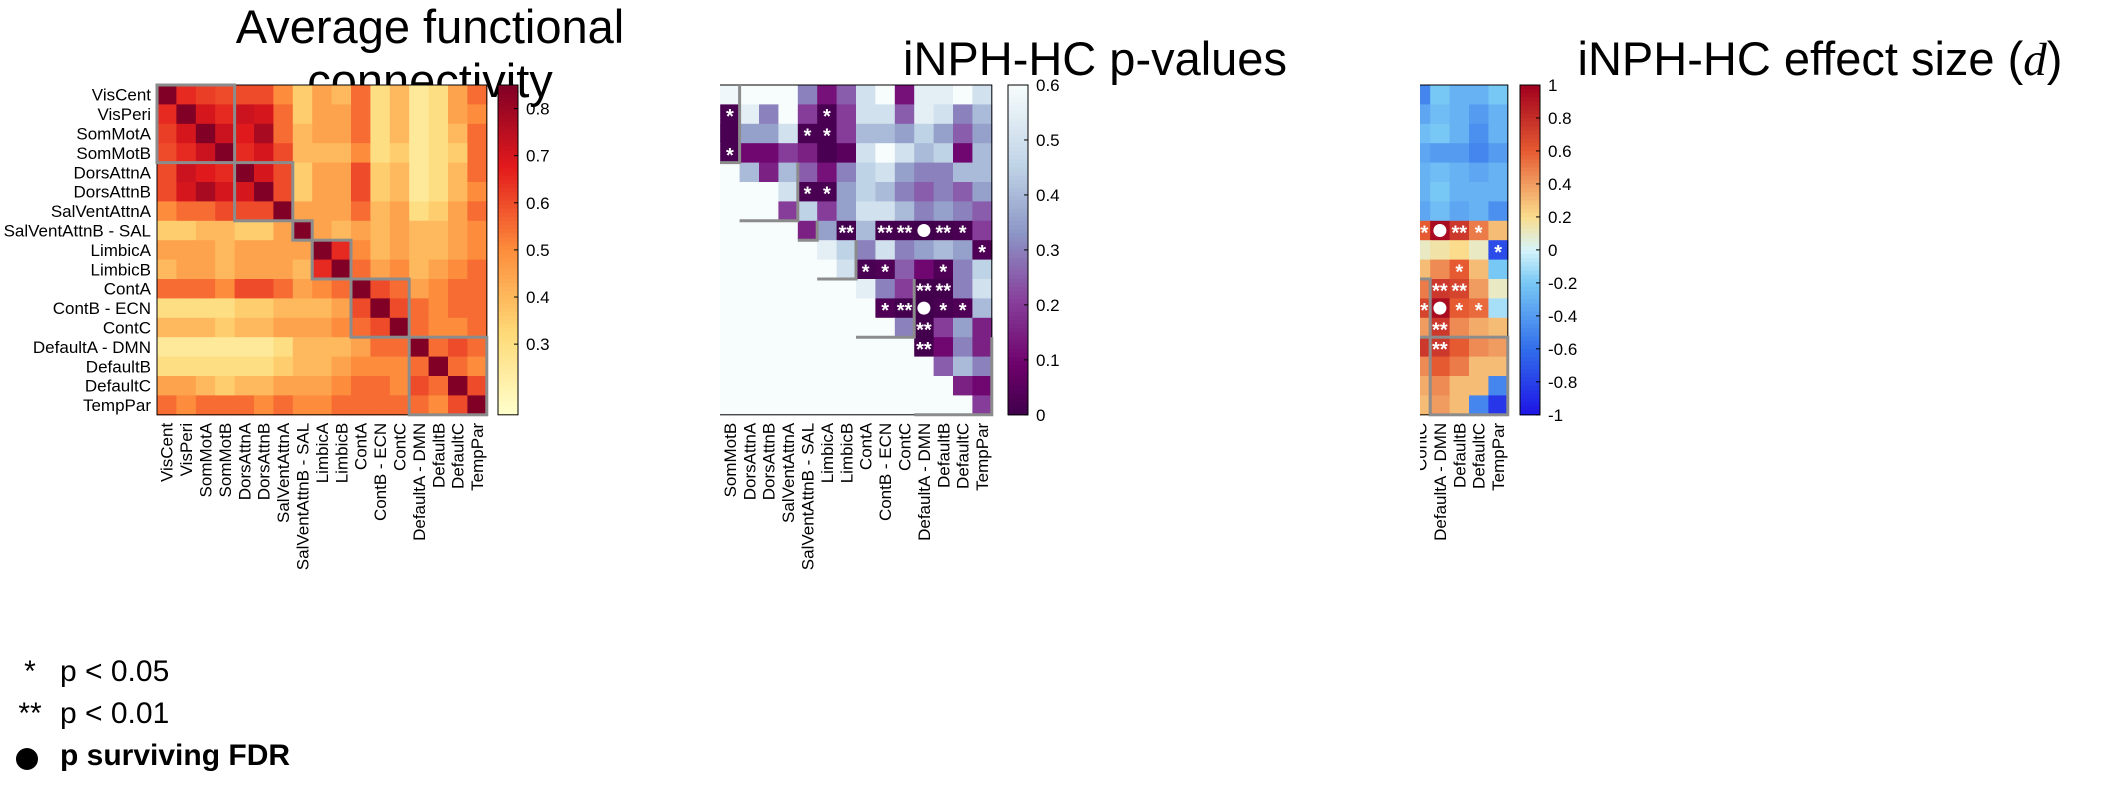  I want to click on colorbar-tick-label: -0.2, so click(1562, 283).